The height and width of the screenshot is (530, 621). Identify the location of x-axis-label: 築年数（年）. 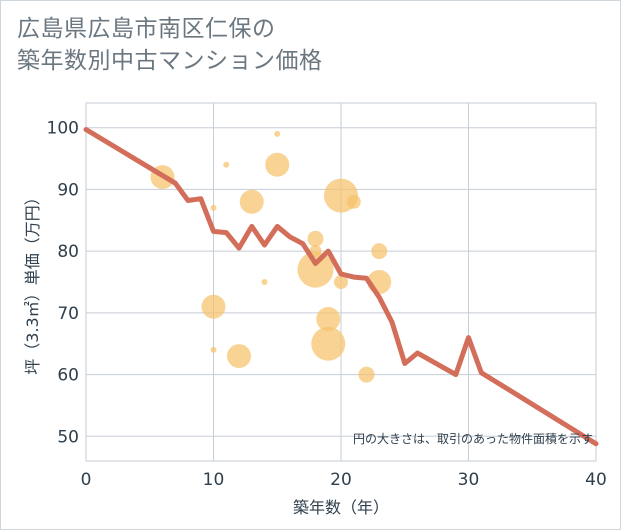
(341, 507).